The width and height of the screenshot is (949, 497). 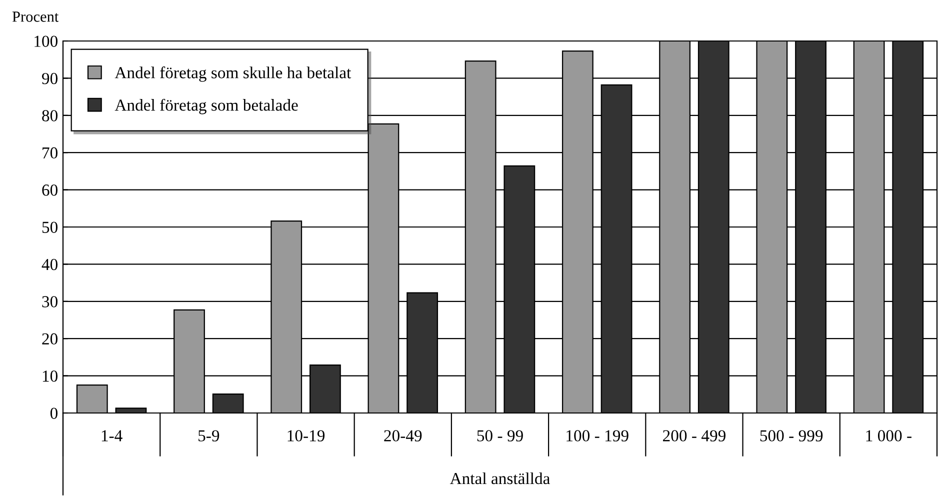 I want to click on y-tick-label: 60, so click(x=50, y=190).